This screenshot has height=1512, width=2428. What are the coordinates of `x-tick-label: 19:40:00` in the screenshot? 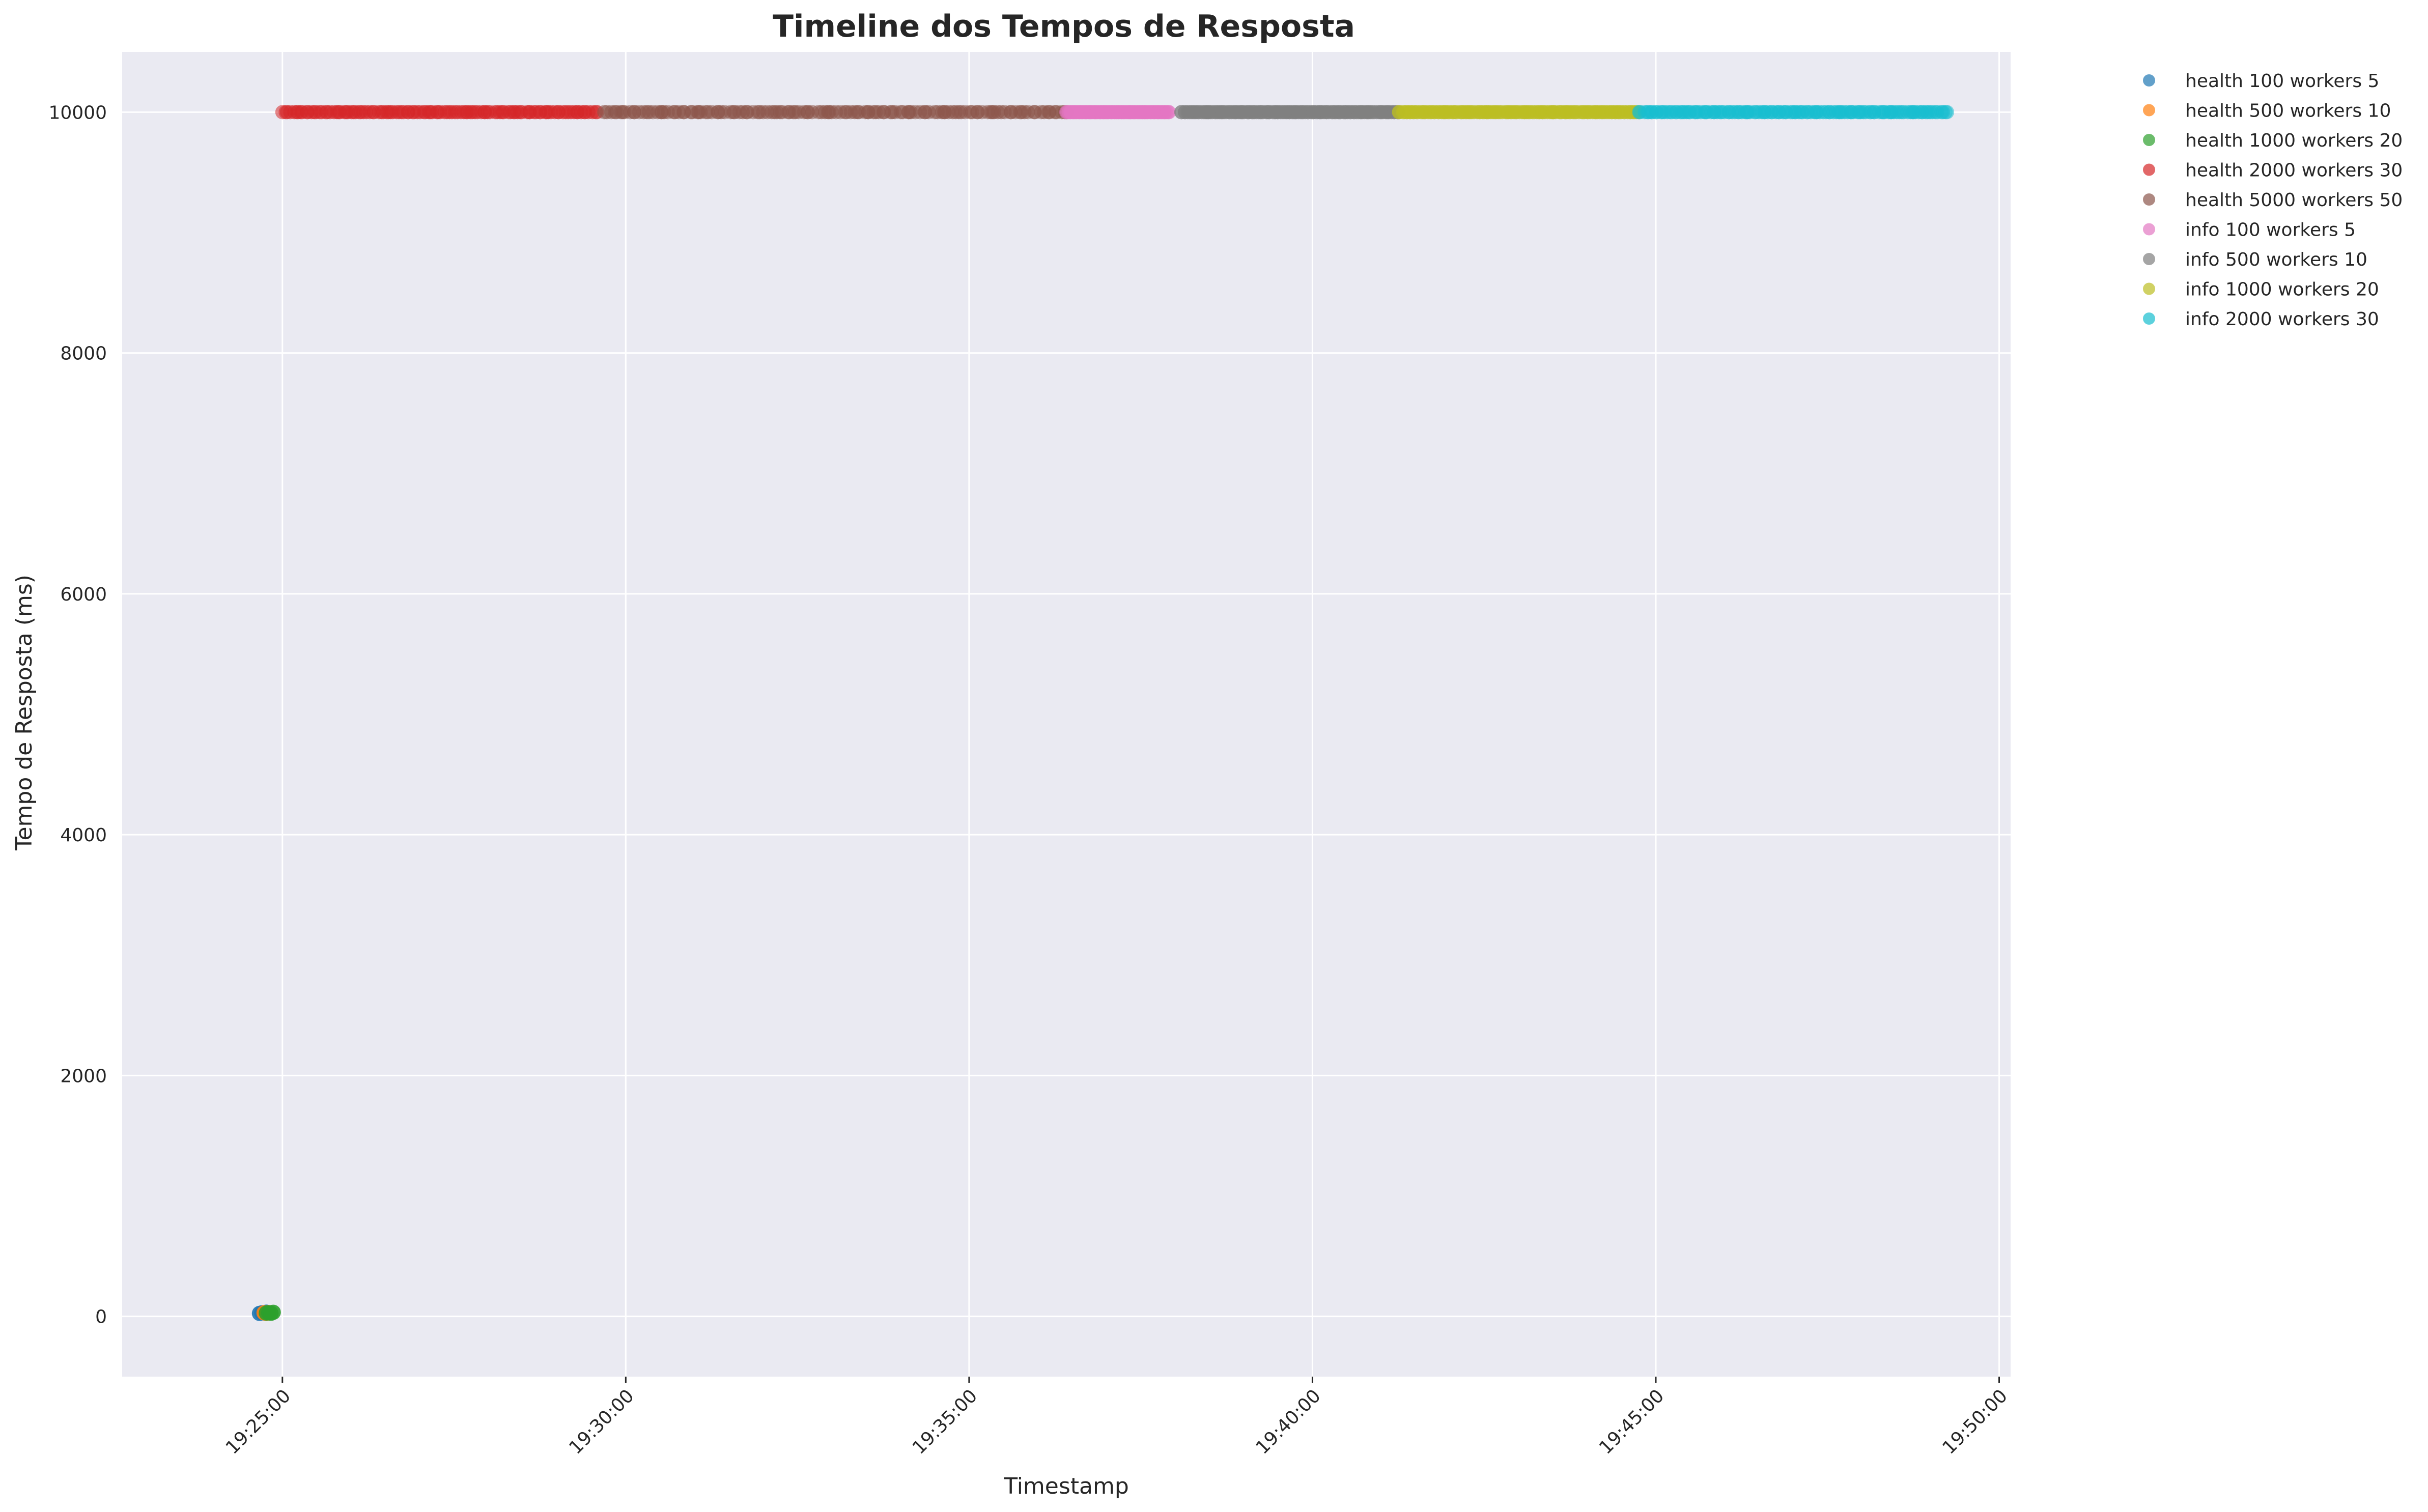 It's located at (1288, 1422).